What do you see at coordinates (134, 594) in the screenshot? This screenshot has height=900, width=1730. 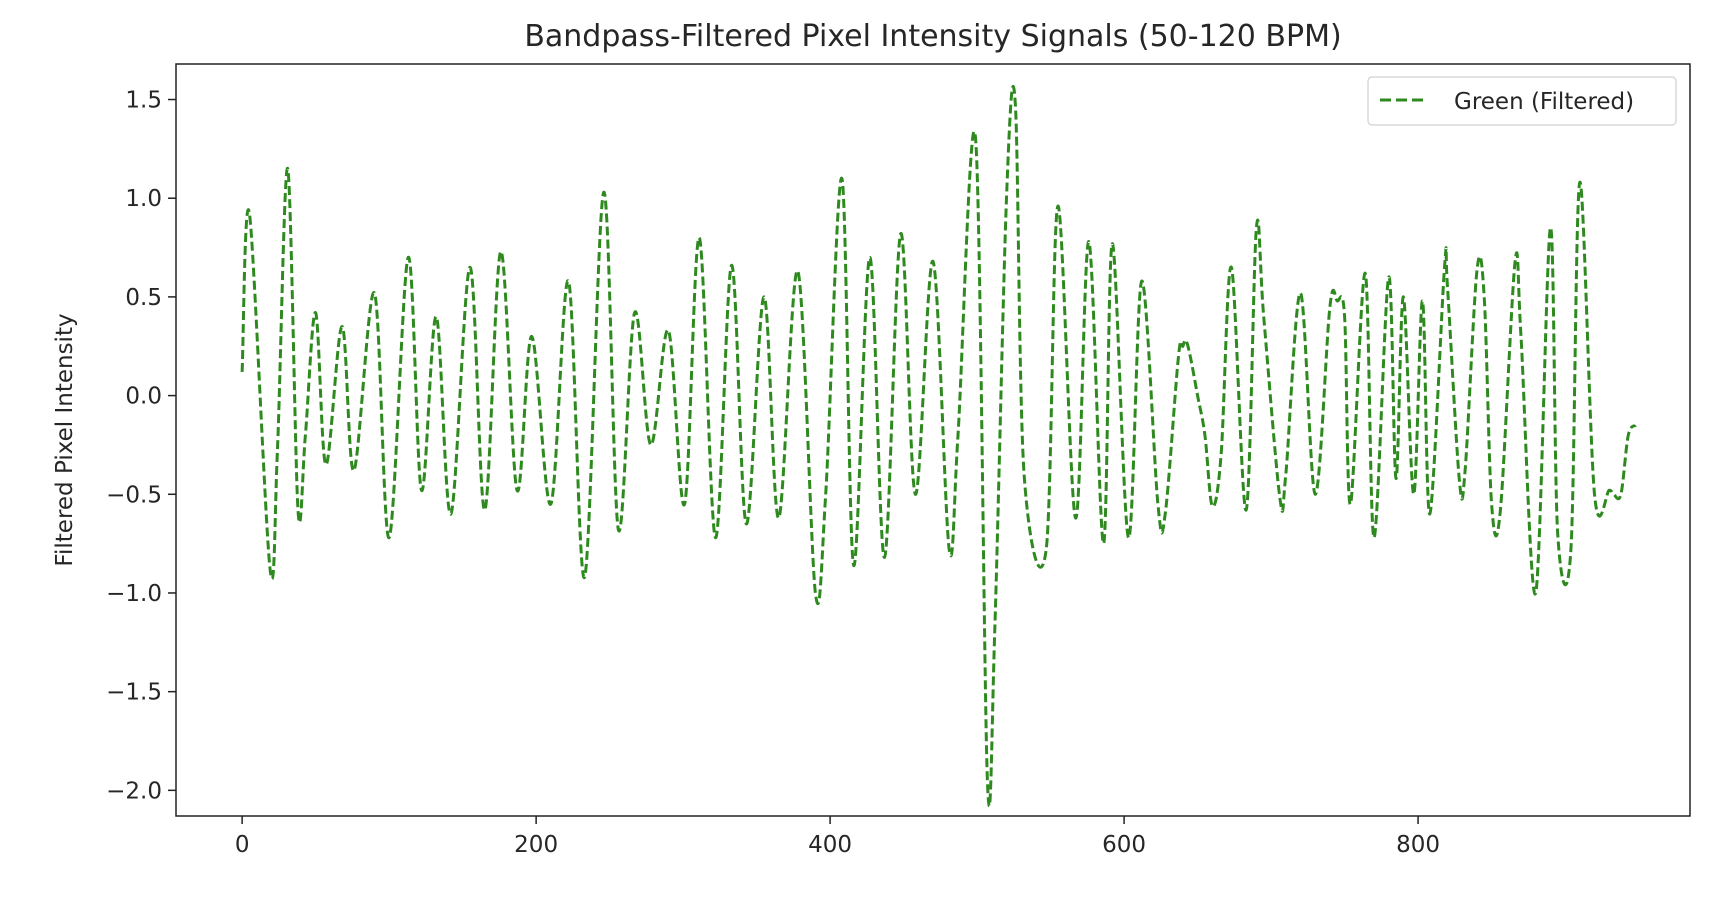 I see `y-tick-label: −1.0` at bounding box center [134, 594].